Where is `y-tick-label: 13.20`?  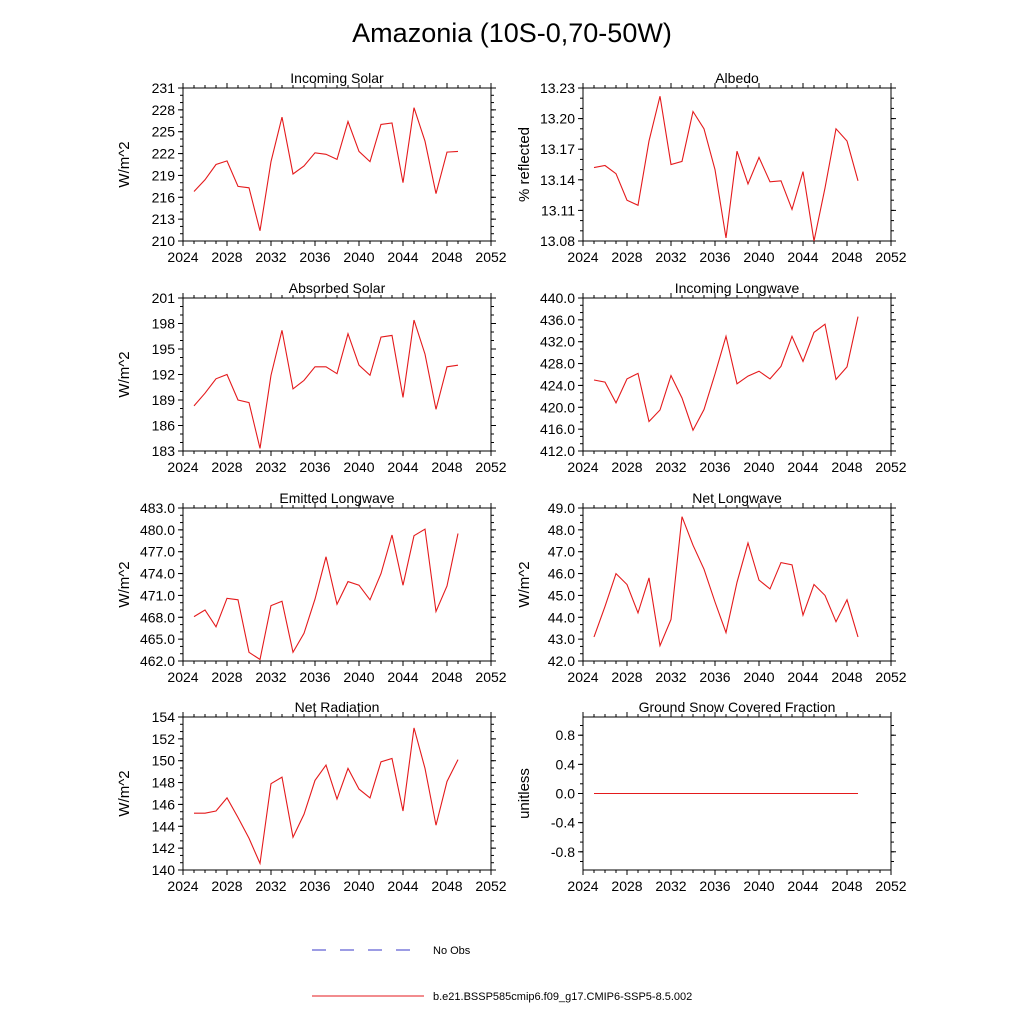 y-tick-label: 13.20 is located at coordinates (557, 119).